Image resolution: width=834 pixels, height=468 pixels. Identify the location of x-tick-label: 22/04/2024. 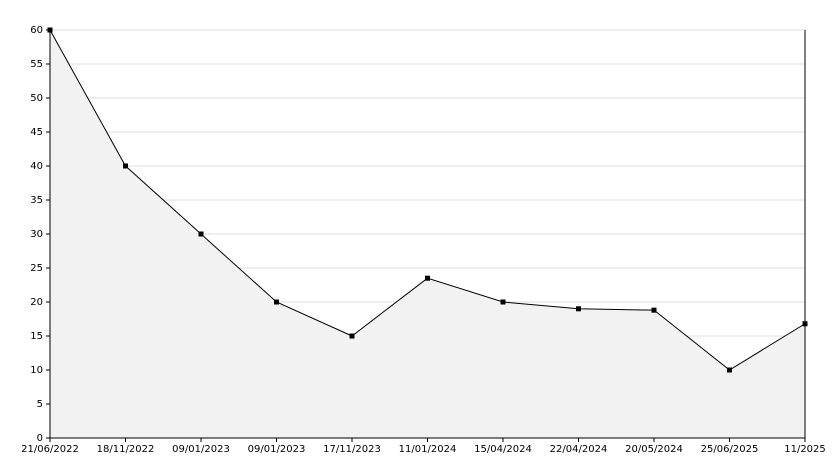
(579, 449).